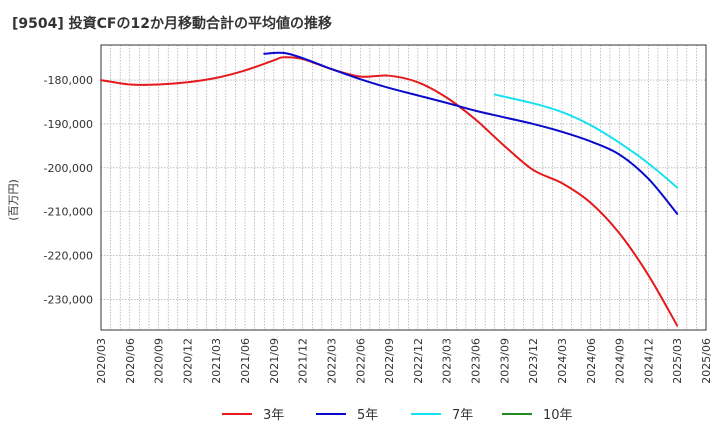  I want to click on legend: 3年 5年 7年 10年, so click(397, 415).